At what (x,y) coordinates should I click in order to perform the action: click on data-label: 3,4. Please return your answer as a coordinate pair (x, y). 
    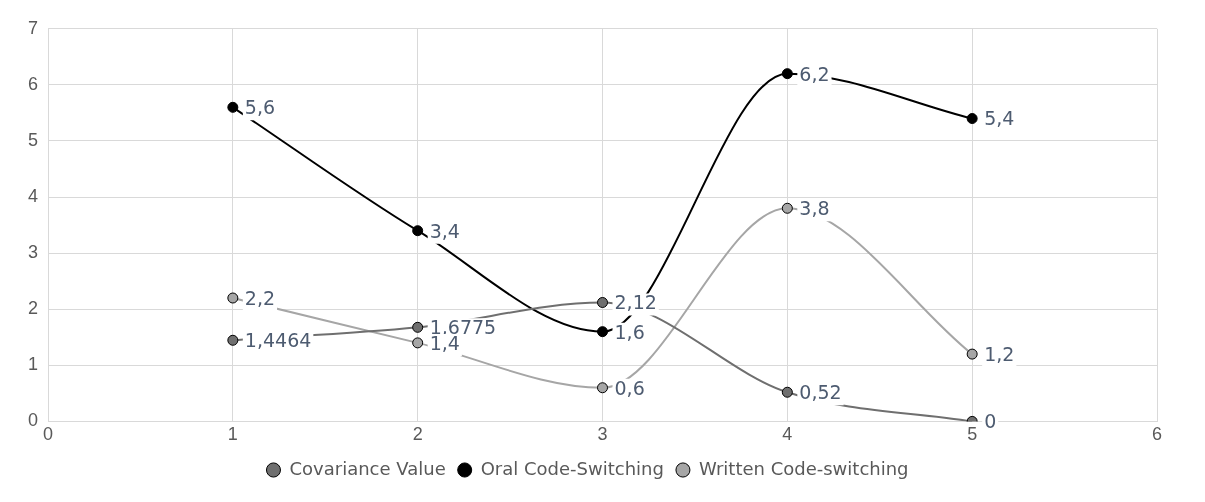
    Looking at the image, I should click on (444, 230).